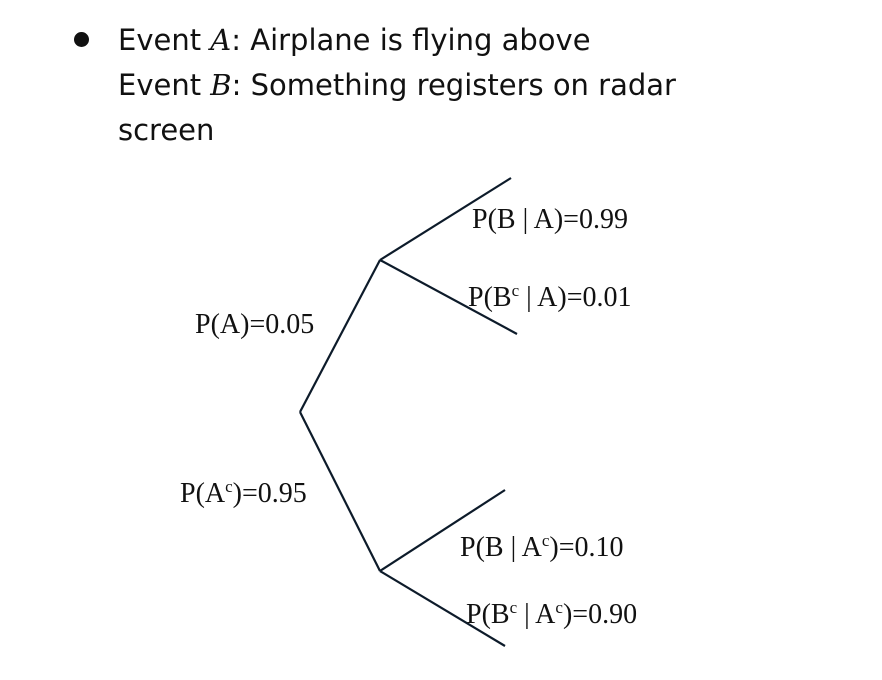 The height and width of the screenshot is (680, 882). I want to click on label-p-b-given-ac-sup: c, so click(546, 540).